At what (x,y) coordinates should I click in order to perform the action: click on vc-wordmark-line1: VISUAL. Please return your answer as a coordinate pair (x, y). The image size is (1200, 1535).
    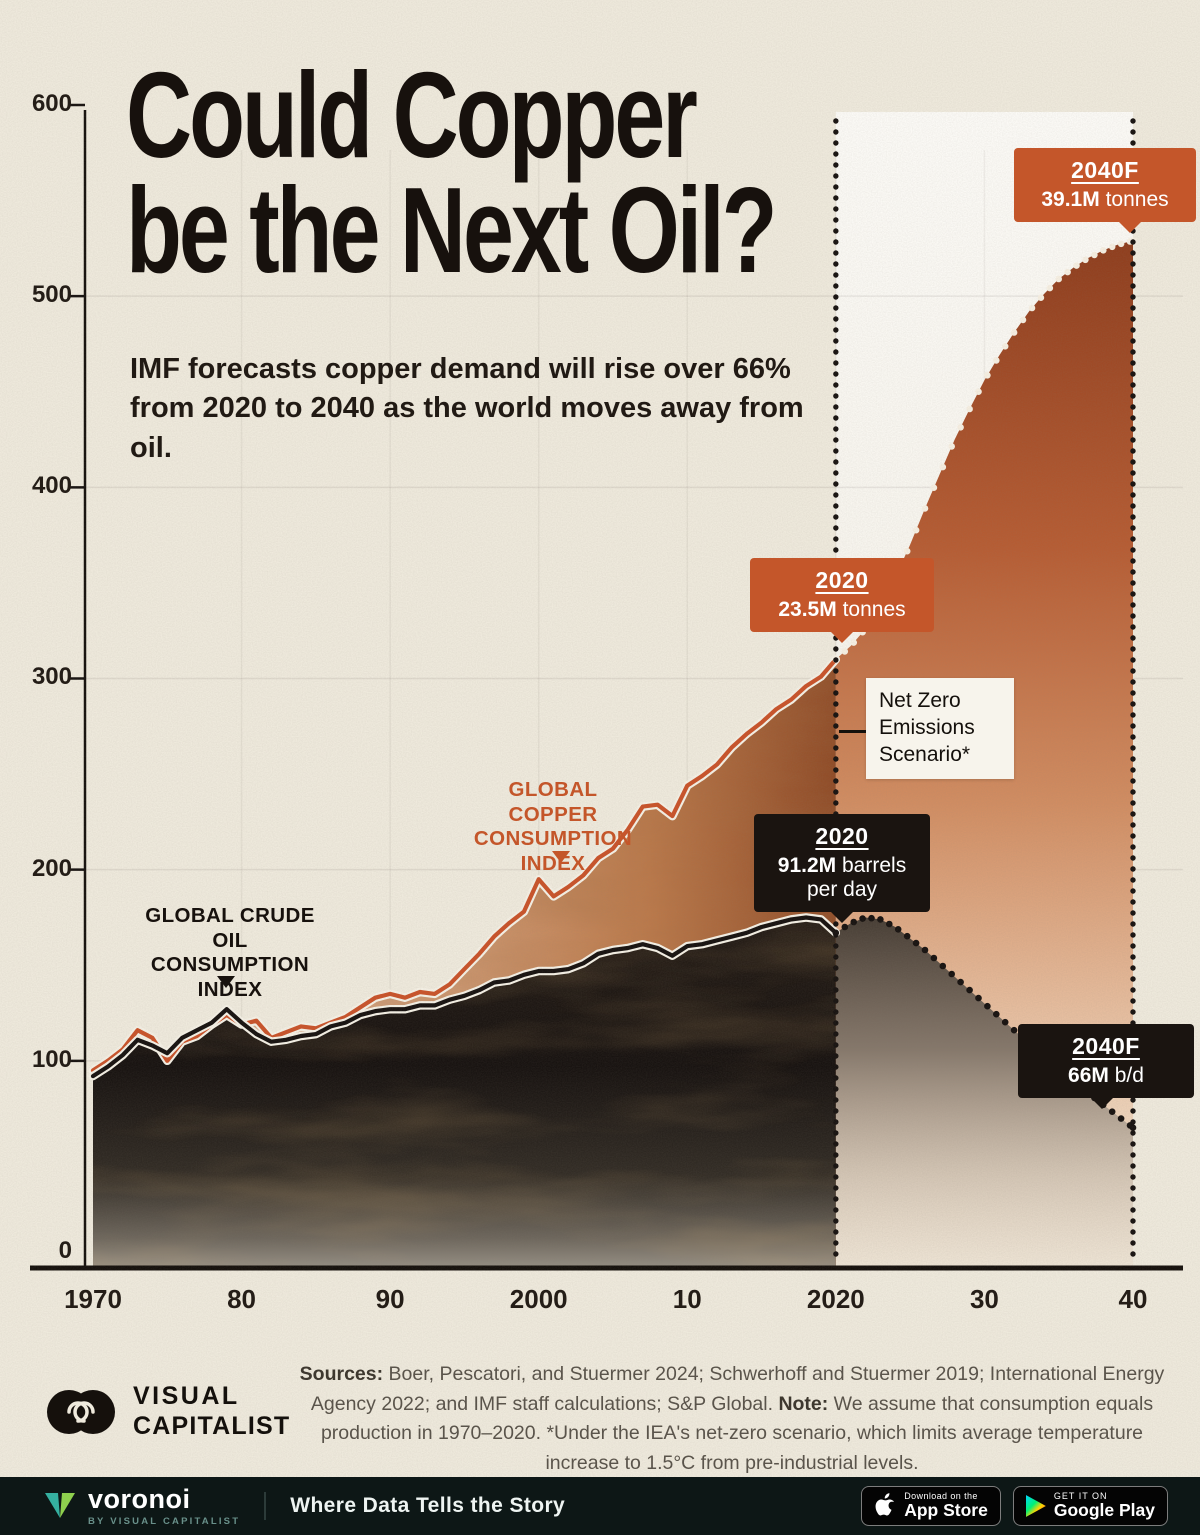
    Looking at the image, I should click on (186, 1396).